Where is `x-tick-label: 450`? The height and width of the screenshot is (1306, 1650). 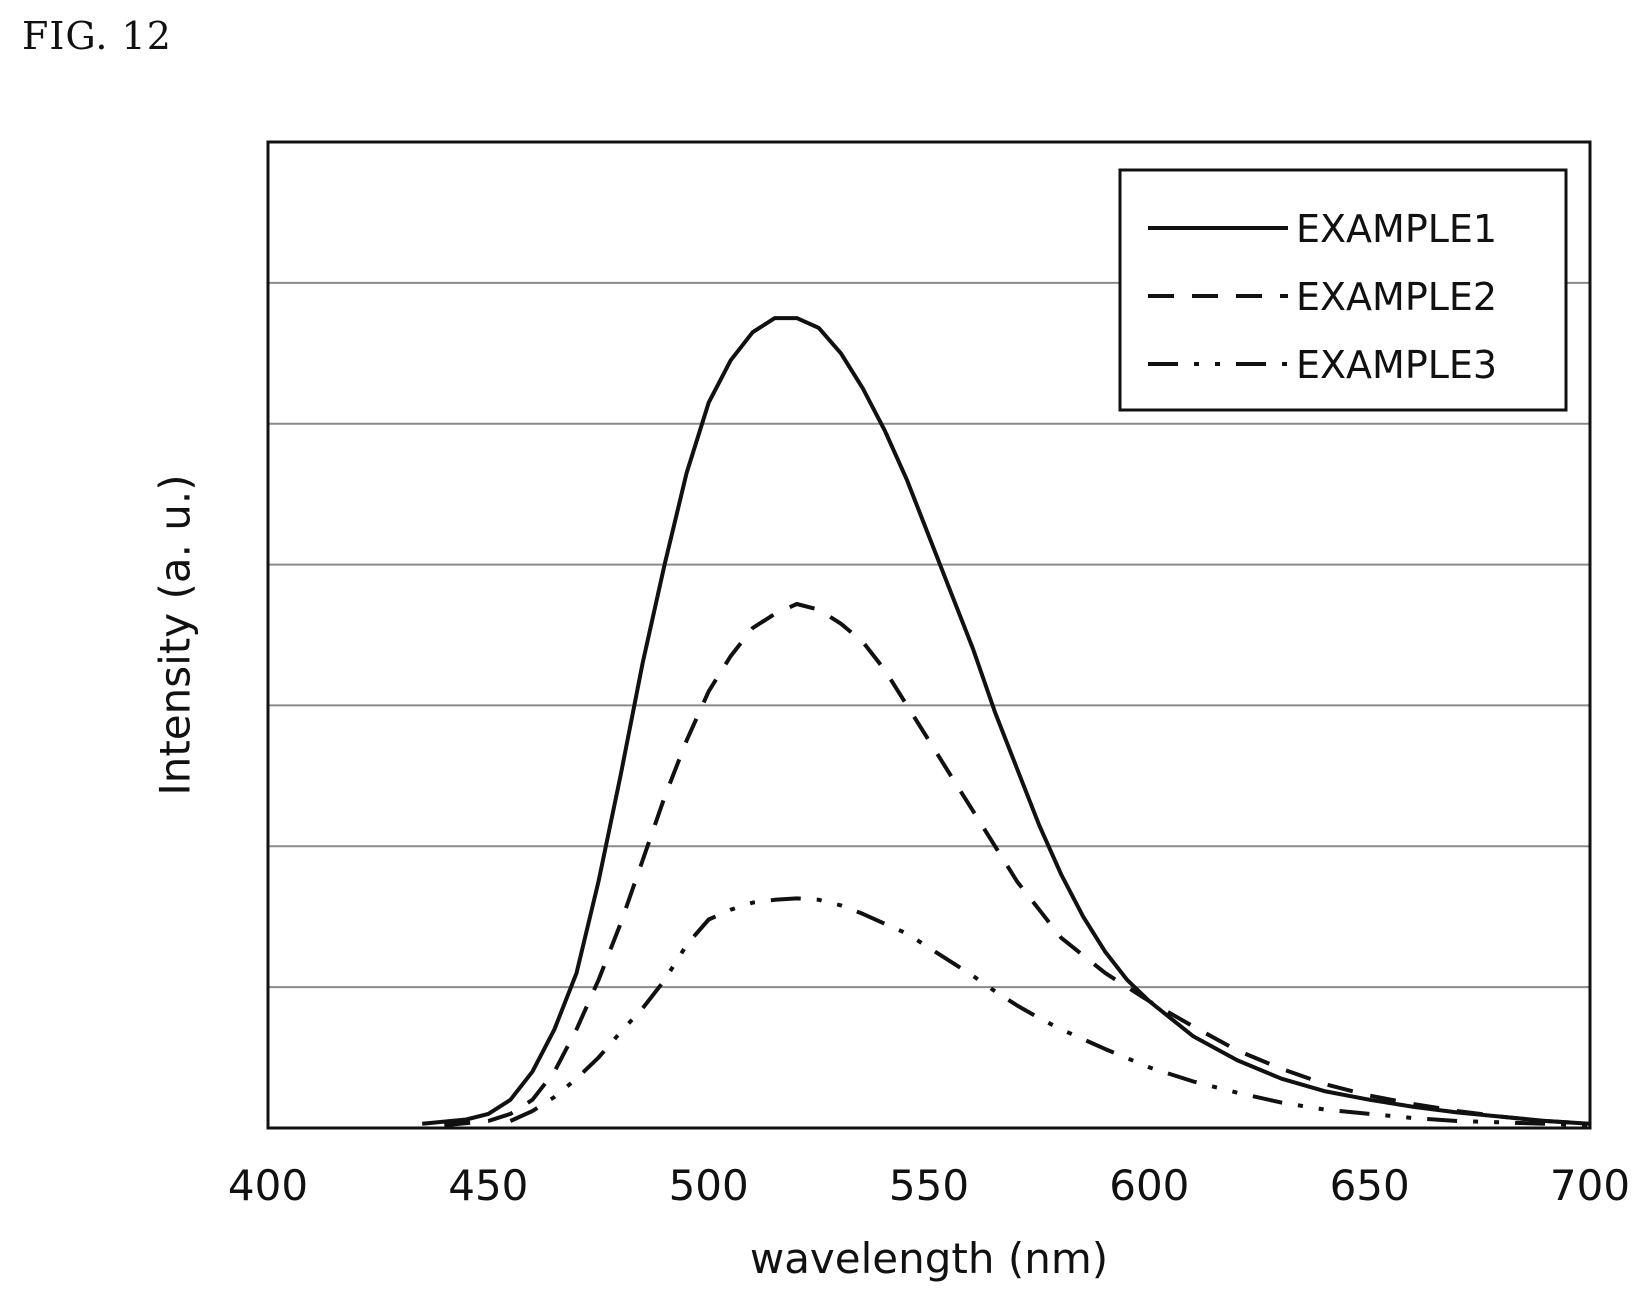 x-tick-label: 450 is located at coordinates (488, 1185).